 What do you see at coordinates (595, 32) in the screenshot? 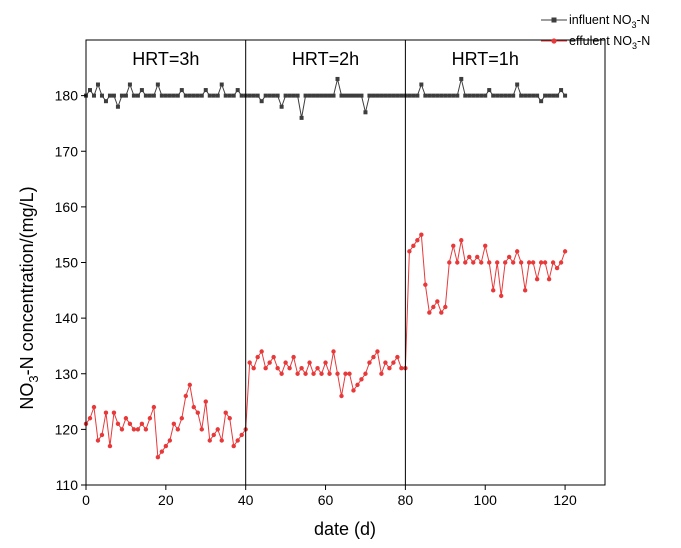
I see `legend: influent NO3-N effulent NO3-N` at bounding box center [595, 32].